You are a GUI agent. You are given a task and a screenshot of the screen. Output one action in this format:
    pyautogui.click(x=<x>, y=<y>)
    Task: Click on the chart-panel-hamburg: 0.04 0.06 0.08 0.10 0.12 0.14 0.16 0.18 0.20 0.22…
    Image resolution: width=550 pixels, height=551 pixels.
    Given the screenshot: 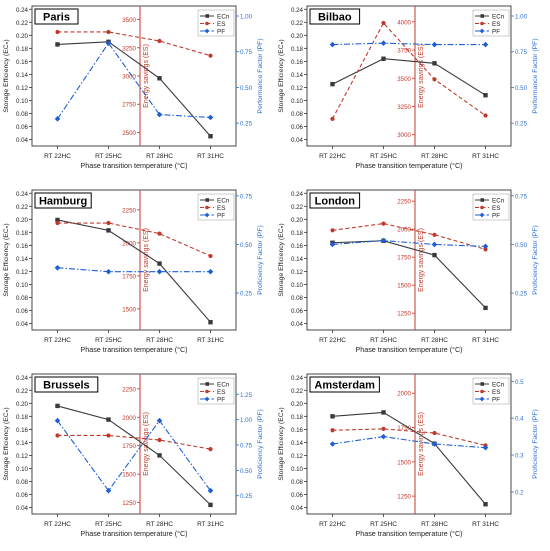 What is the action you would take?
    pyautogui.click(x=133, y=271)
    